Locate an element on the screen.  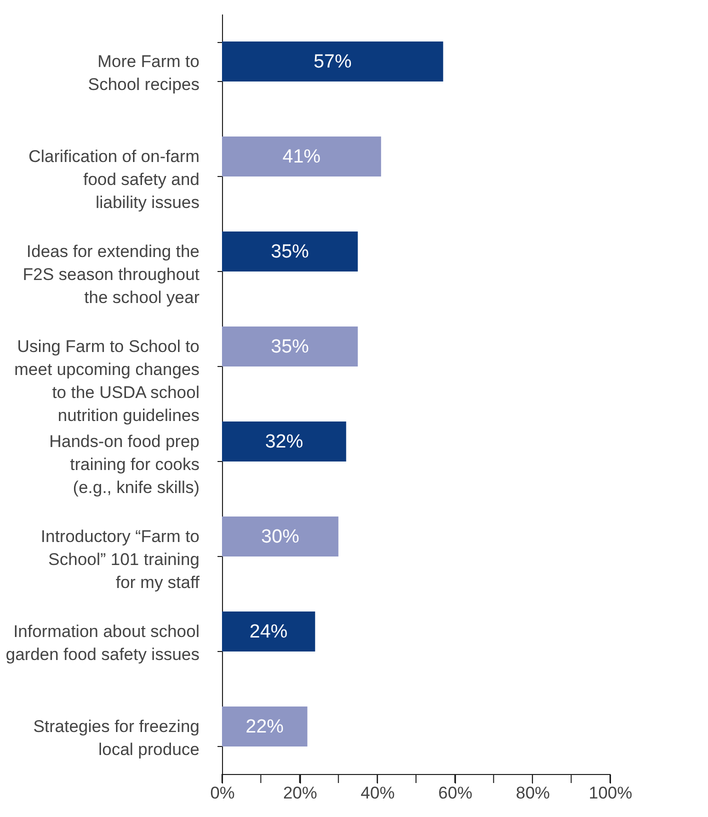
y-tick-label: Hands-on food prep training for cooks (e.g., knife skills) is located at coordinates (124, 464).